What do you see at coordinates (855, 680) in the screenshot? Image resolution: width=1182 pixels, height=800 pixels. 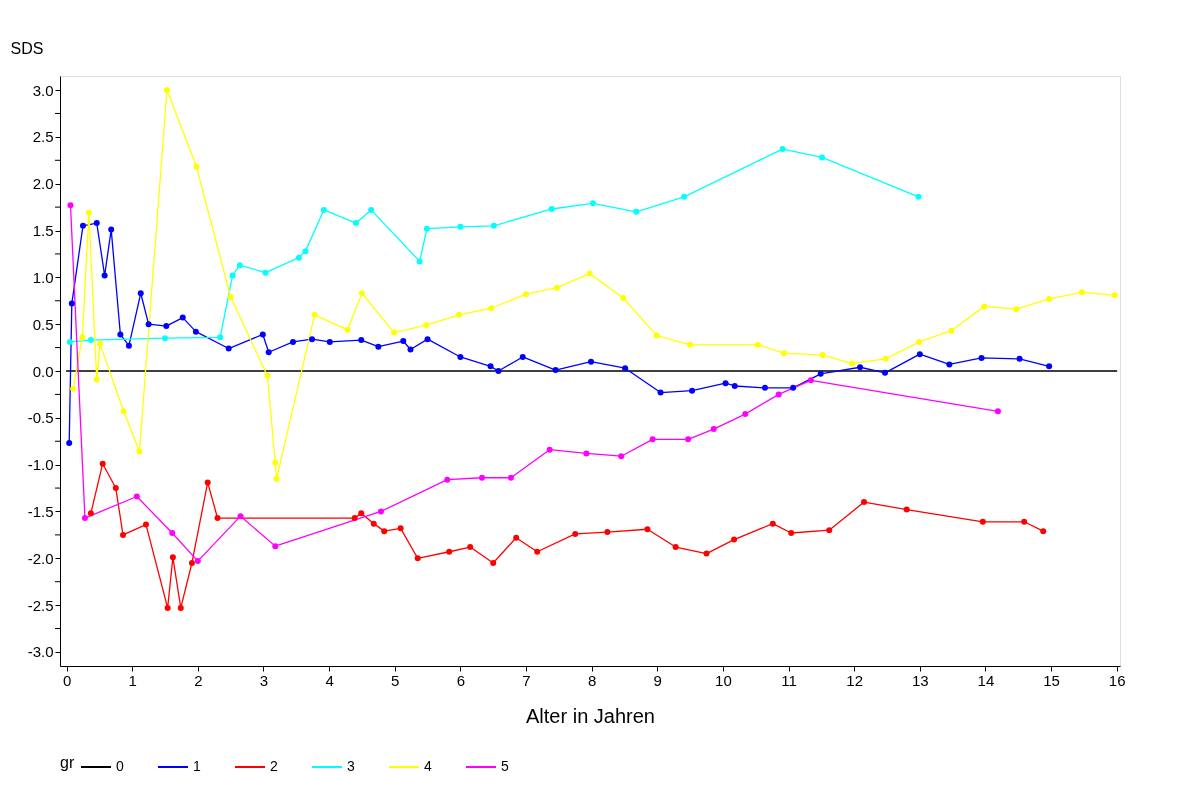 I see `x-tick-label: 12` at bounding box center [855, 680].